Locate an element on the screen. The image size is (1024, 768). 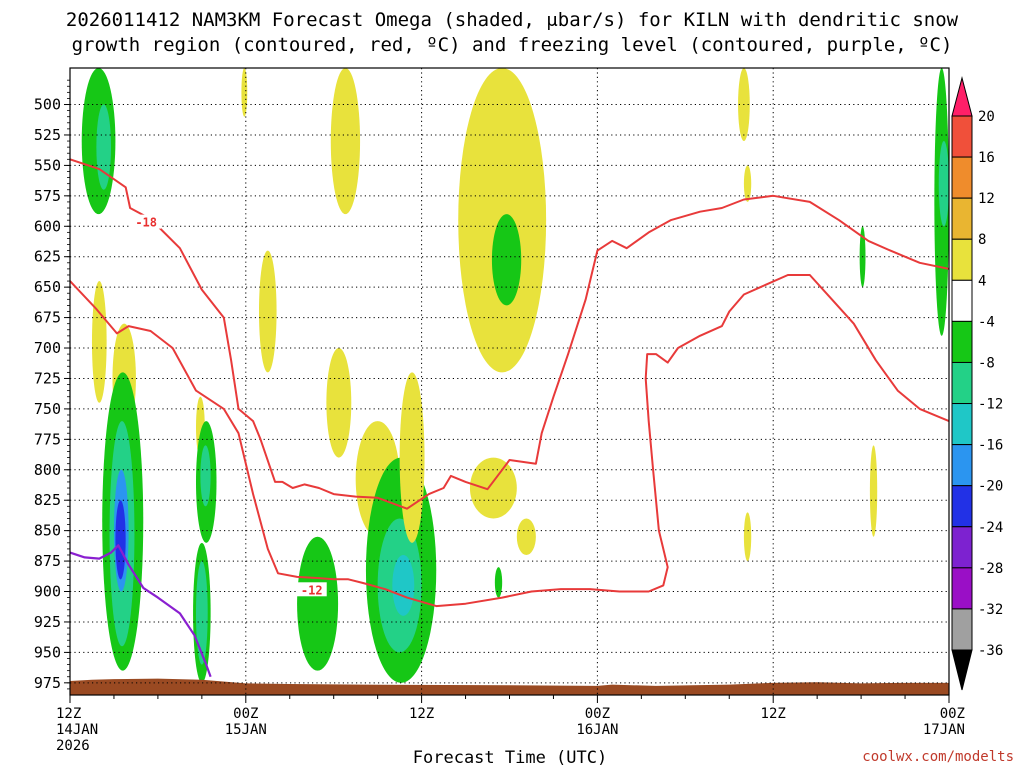
colorbar-label-4: 4 is located at coordinates (982, 281).